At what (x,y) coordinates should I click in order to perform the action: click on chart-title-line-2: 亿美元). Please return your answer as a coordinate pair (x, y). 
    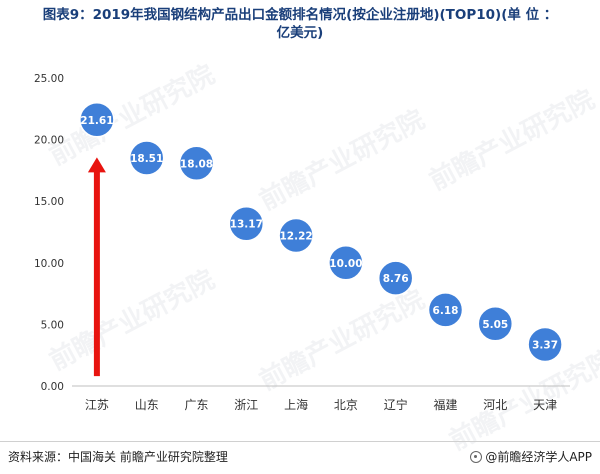
    Looking at the image, I should click on (300, 33).